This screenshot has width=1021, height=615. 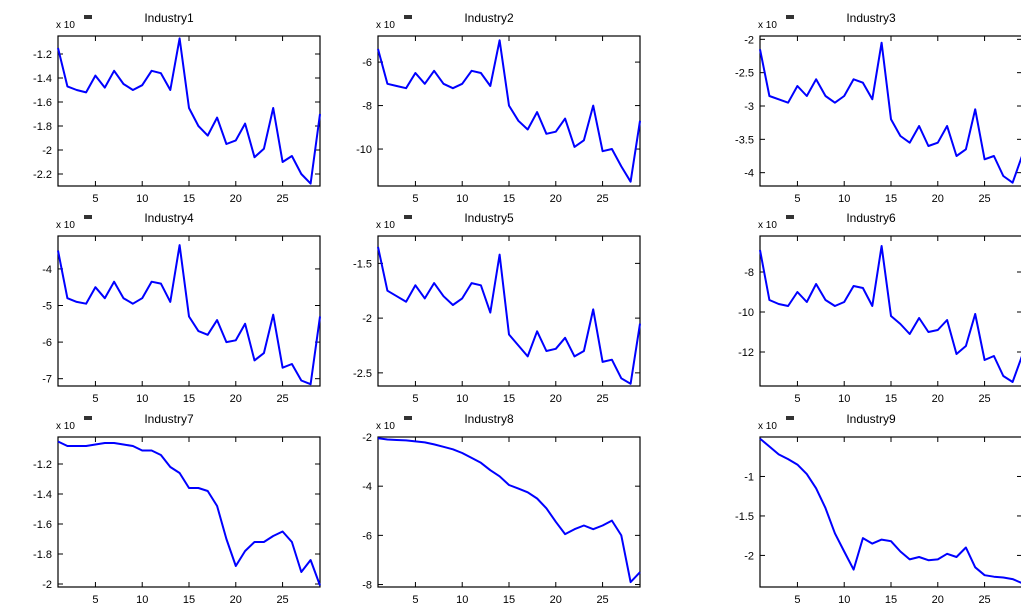 What do you see at coordinates (364, 150) in the screenshot?
I see `y-tick-label: -10` at bounding box center [364, 150].